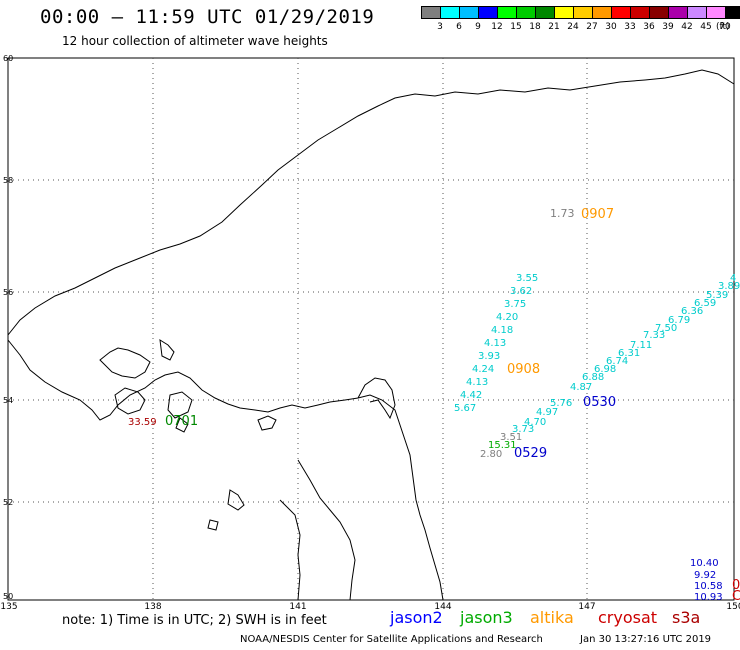 The image size is (740, 650). I want to click on legend-label: 18, so click(535, 27).